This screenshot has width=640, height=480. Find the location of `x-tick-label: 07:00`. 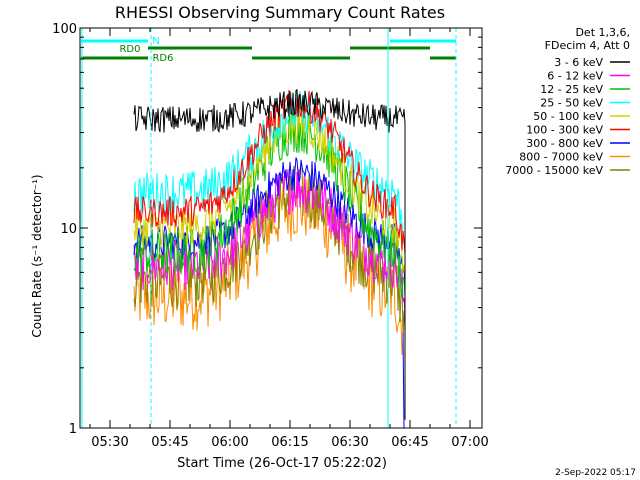

x-tick-label: 07:00 is located at coordinates (469, 442).